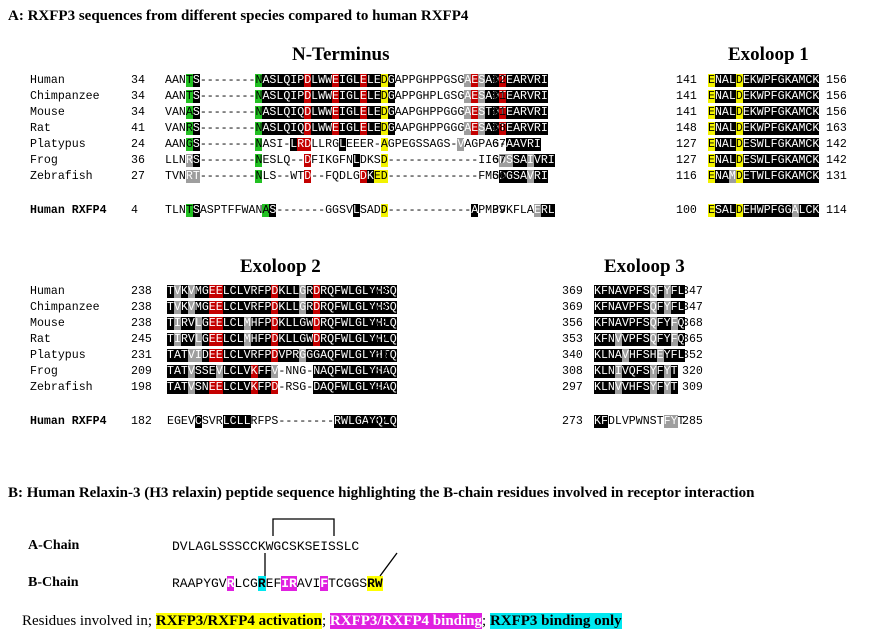  What do you see at coordinates (836, 112) in the screenshot?
I see `end-position: 156` at bounding box center [836, 112].